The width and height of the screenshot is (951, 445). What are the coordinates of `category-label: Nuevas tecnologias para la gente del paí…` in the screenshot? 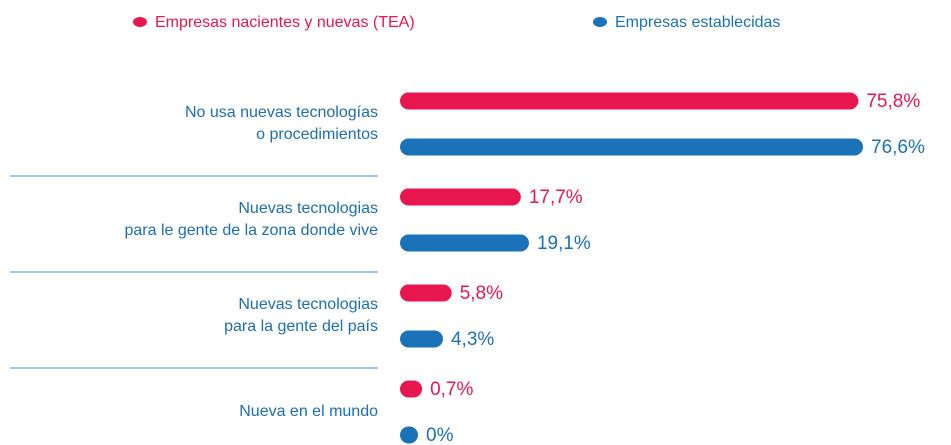 It's located at (301, 315).